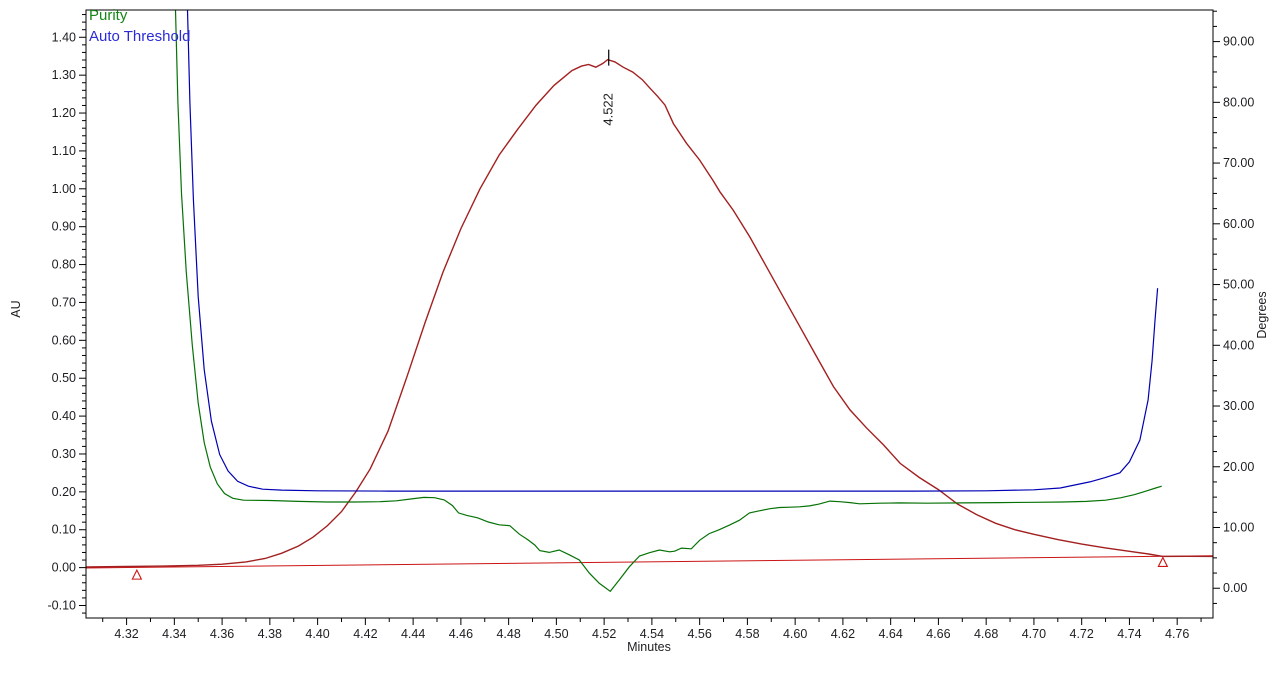 The height and width of the screenshot is (687, 1276). Describe the element at coordinates (1177, 634) in the screenshot. I see `x-tick-label: 4.76` at that location.